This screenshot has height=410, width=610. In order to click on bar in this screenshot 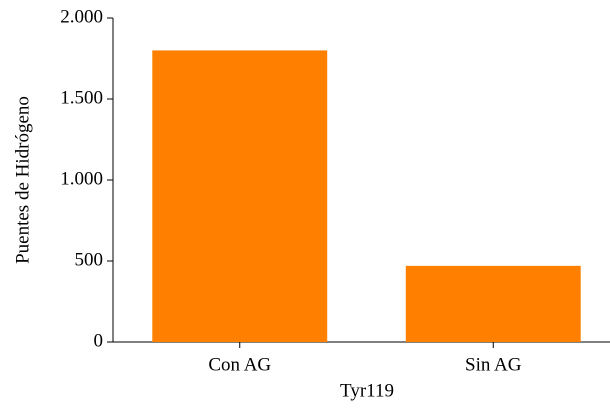, I will do `click(493, 303)`.